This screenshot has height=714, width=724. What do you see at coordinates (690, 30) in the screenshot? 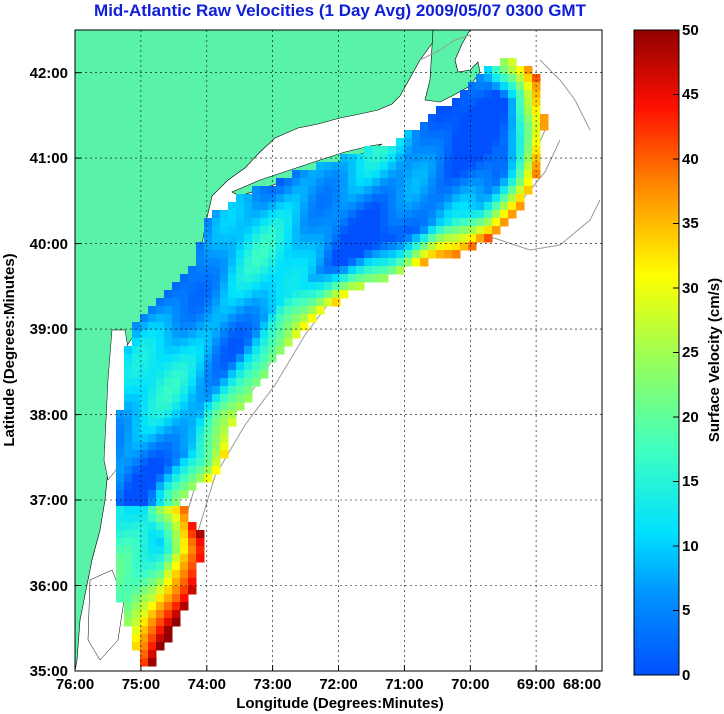
I see `colorbar-tick-label: 50` at bounding box center [690, 30].